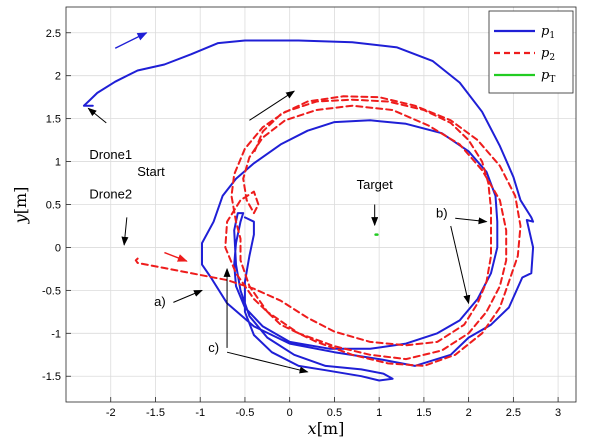 The height and width of the screenshot is (441, 589). What do you see at coordinates (151, 171) in the screenshot?
I see `annotation-start: Start` at bounding box center [151, 171].